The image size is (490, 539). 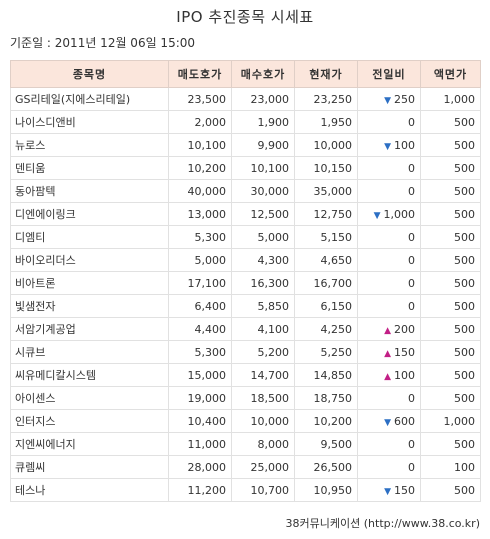 What do you see at coordinates (89, 283) in the screenshot?
I see `stock-name-cell: 비아트론` at bounding box center [89, 283].